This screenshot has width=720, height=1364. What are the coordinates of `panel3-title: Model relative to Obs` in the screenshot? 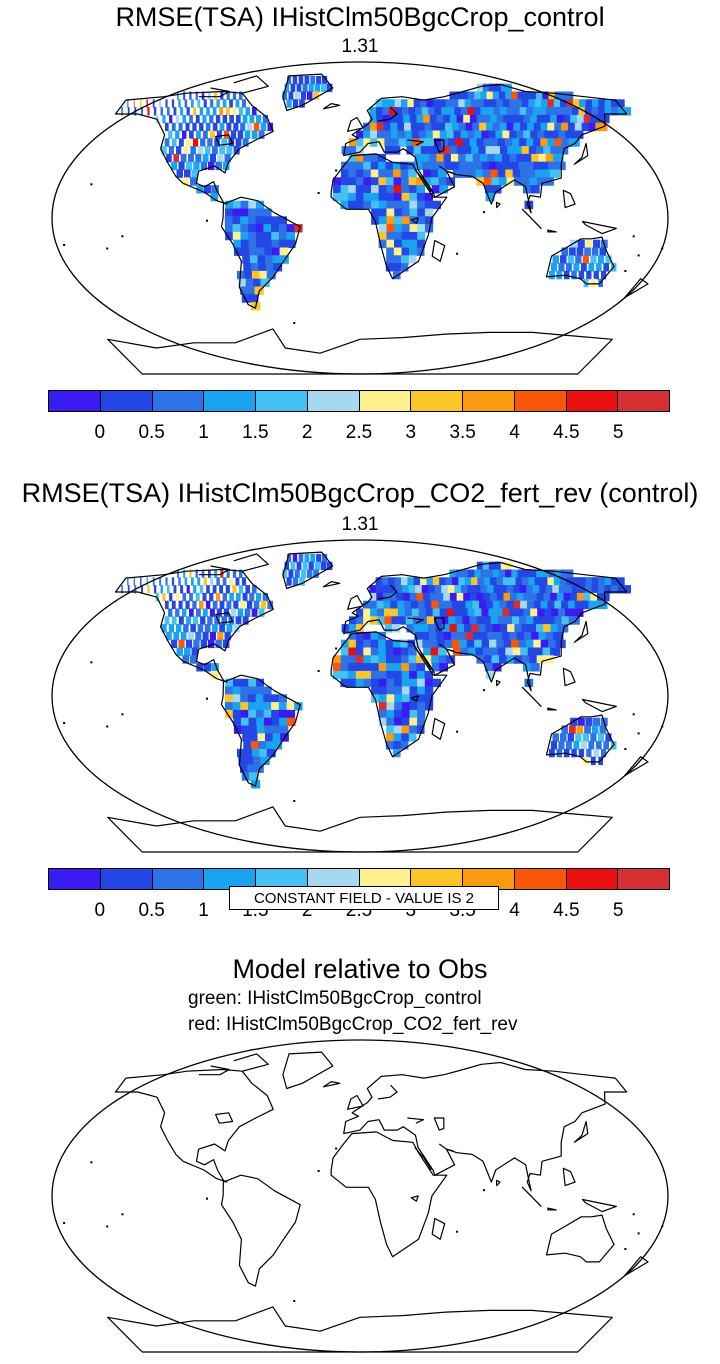 It's located at (360, 969).